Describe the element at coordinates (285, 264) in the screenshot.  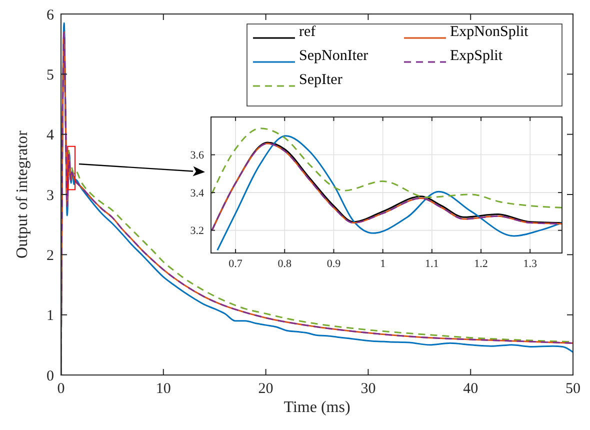
I see `x-tick-label: 0.8` at that location.